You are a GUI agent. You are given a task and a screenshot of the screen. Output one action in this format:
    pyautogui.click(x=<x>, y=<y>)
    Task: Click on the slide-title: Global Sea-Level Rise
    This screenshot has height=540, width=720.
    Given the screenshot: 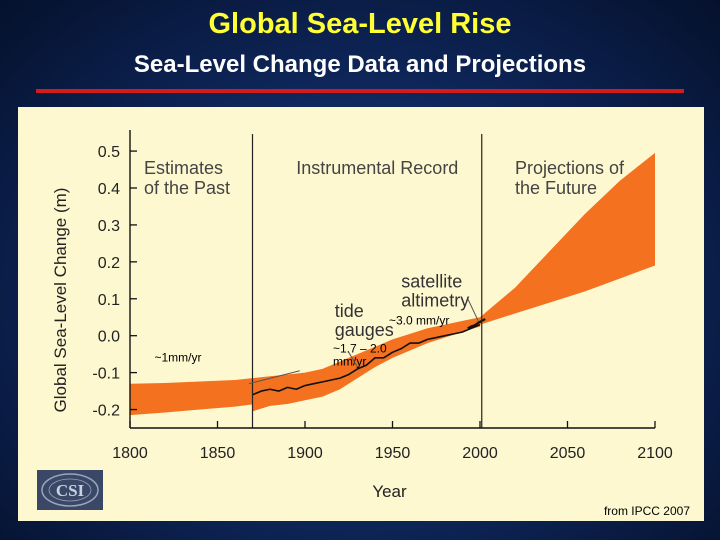 What is the action you would take?
    pyautogui.click(x=360, y=24)
    